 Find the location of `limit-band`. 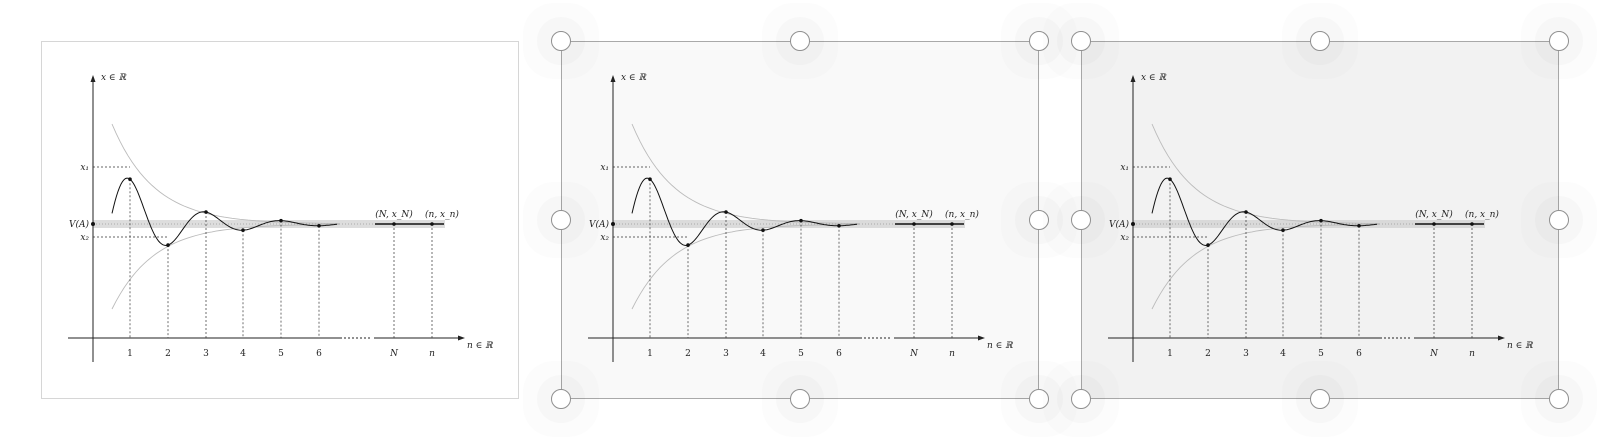

limit-band is located at coordinates (269, 224).